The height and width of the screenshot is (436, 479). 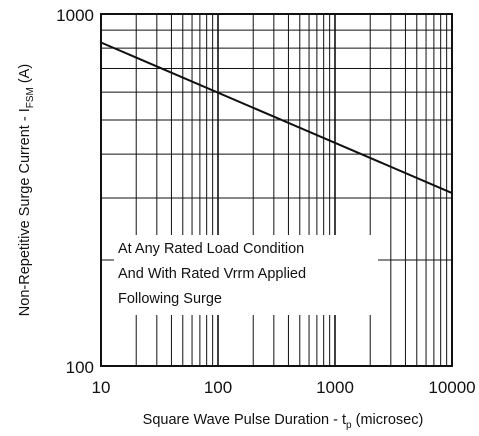 What do you see at coordinates (451, 387) in the screenshot?
I see `x-tick-label: 10000` at bounding box center [451, 387].